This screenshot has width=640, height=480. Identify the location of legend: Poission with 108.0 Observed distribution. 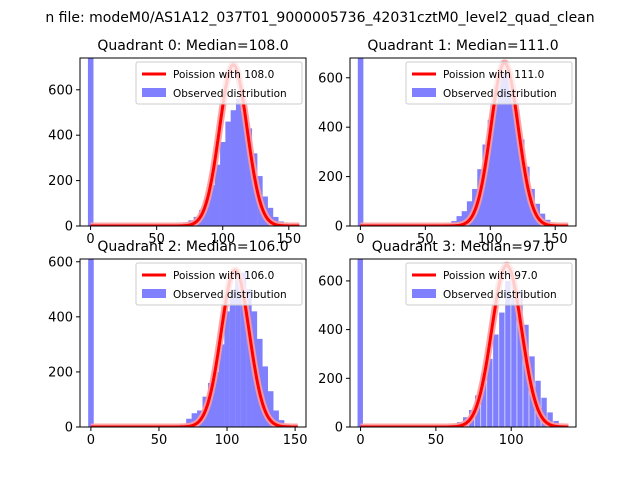
(219, 83).